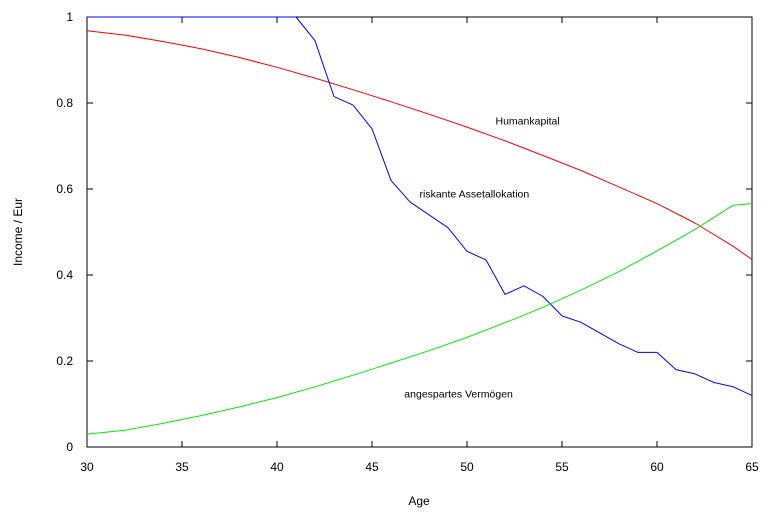  Describe the element at coordinates (528, 122) in the screenshot. I see `annotation-label: Humankapital` at that location.